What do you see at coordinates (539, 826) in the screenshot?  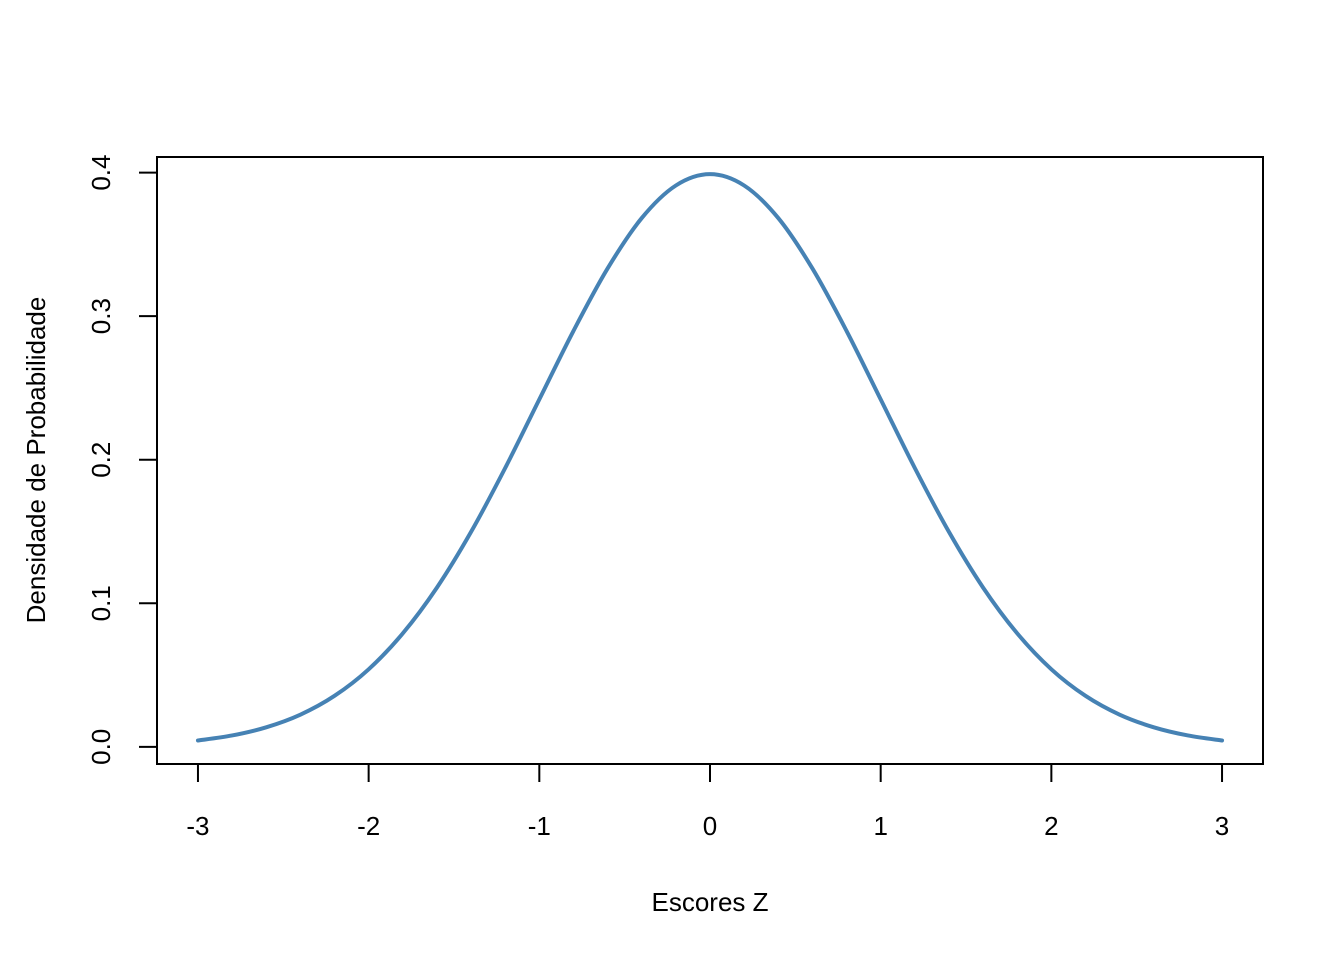 I see `x-tick-label: -1` at bounding box center [539, 826].